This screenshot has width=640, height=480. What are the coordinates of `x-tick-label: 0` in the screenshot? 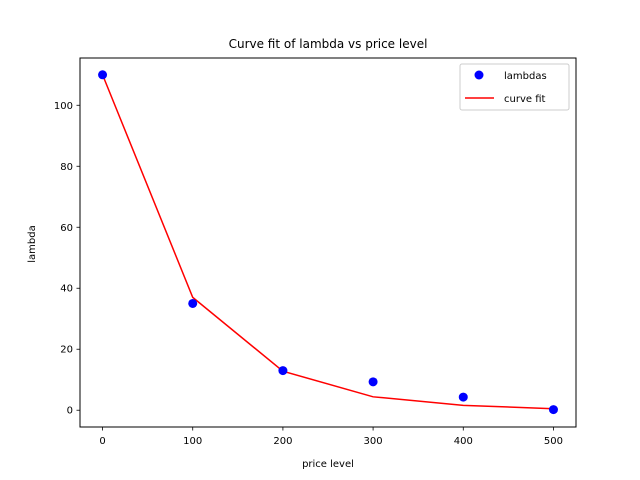 It's located at (102, 441).